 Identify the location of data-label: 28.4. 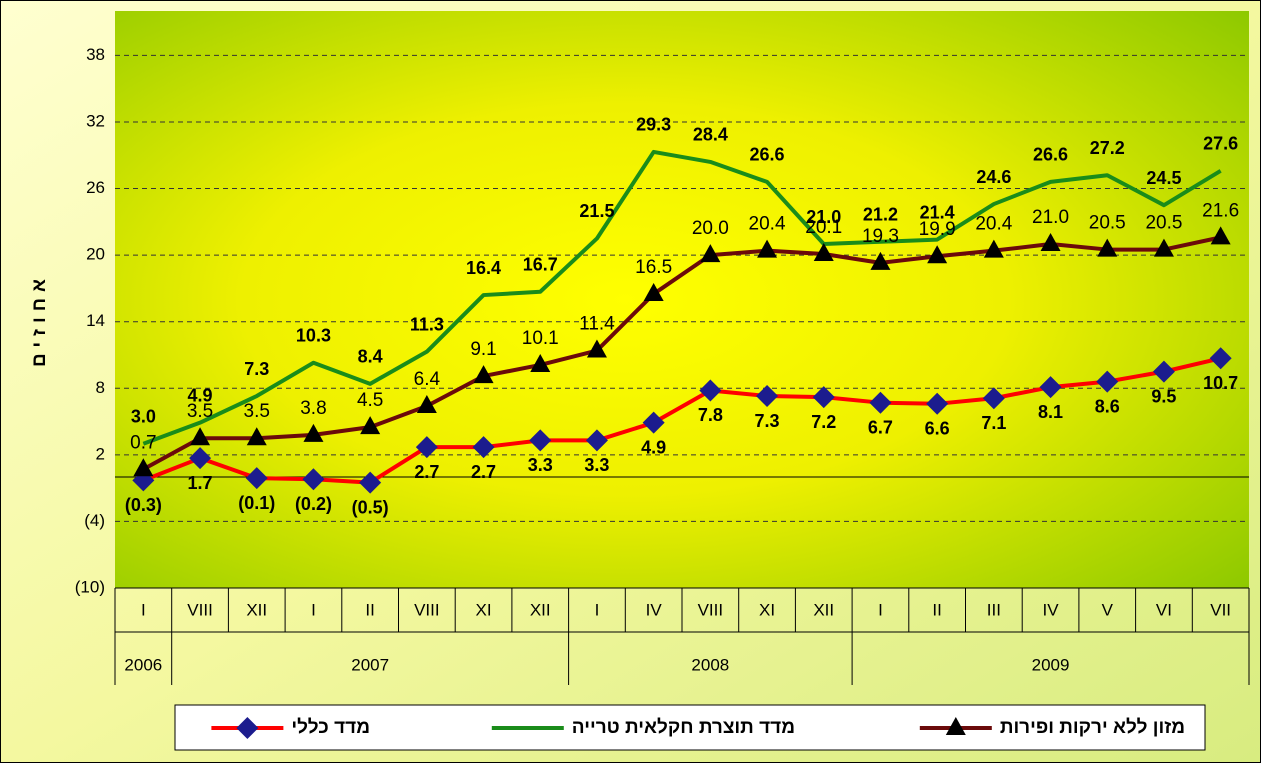
(710, 135).